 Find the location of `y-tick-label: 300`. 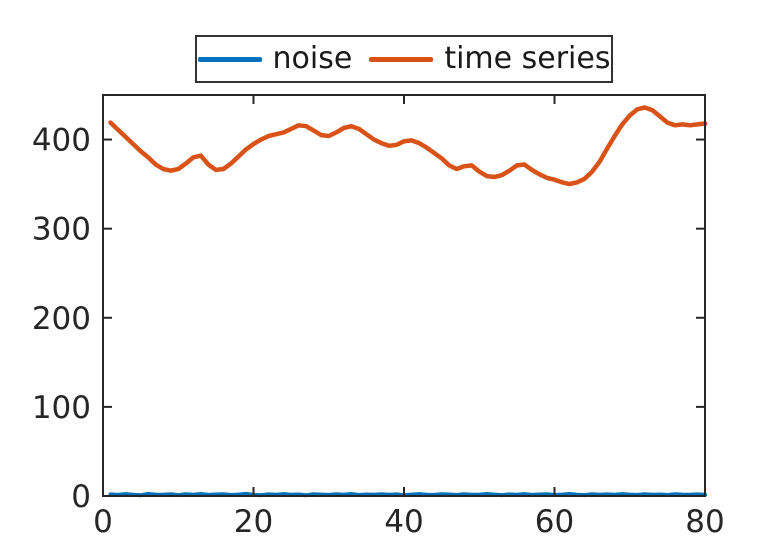

y-tick-label: 300 is located at coordinates (61, 230).